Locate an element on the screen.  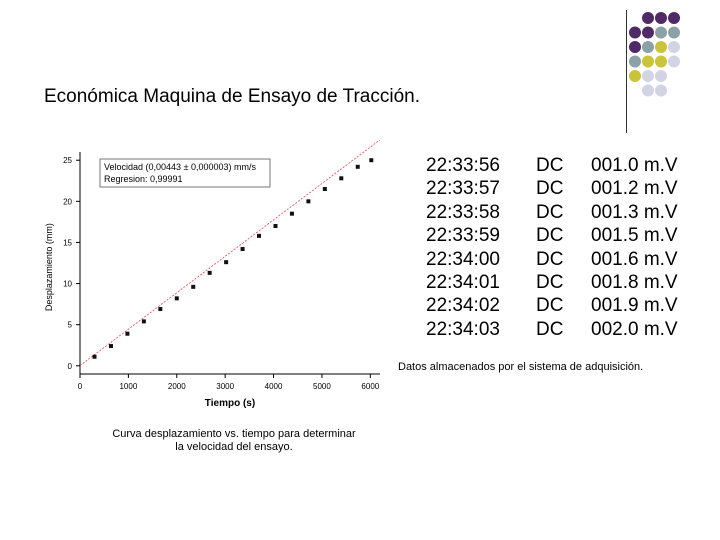
time-cell: 22:33:56 is located at coordinates (463, 165).